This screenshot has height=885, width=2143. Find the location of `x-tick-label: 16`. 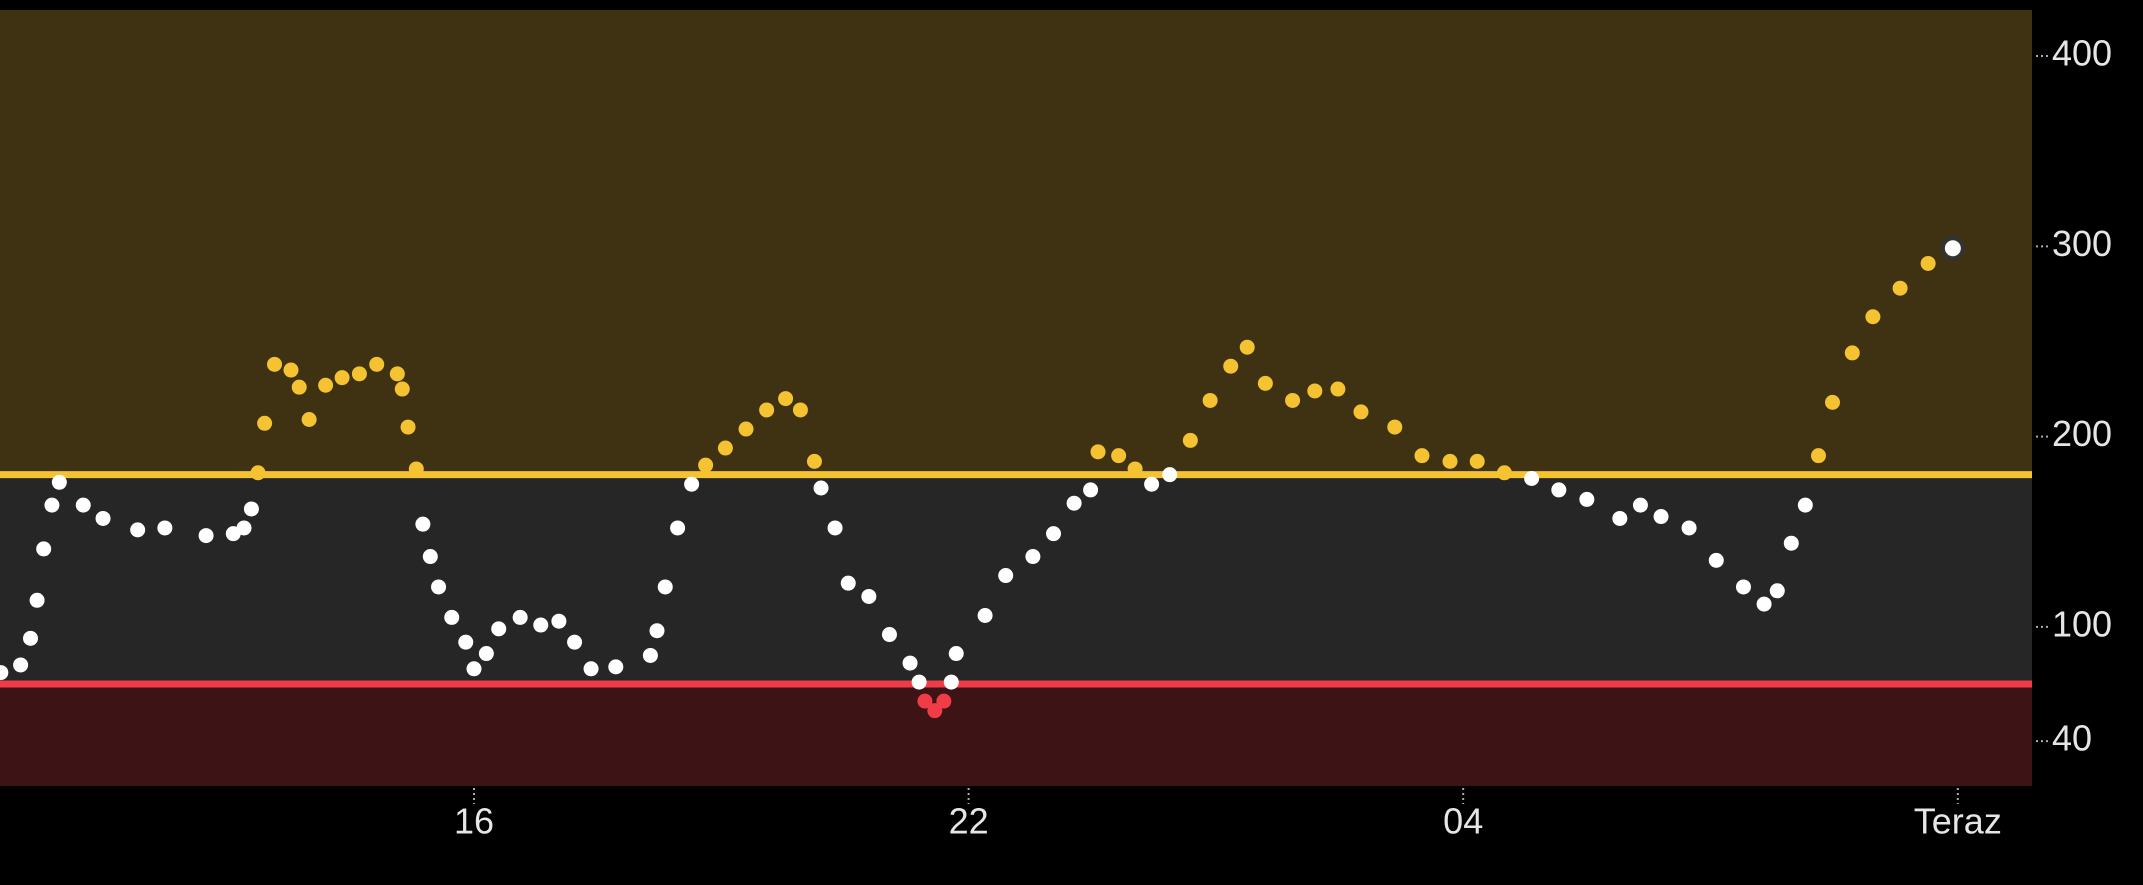

x-tick-label: 16 is located at coordinates (474, 821).